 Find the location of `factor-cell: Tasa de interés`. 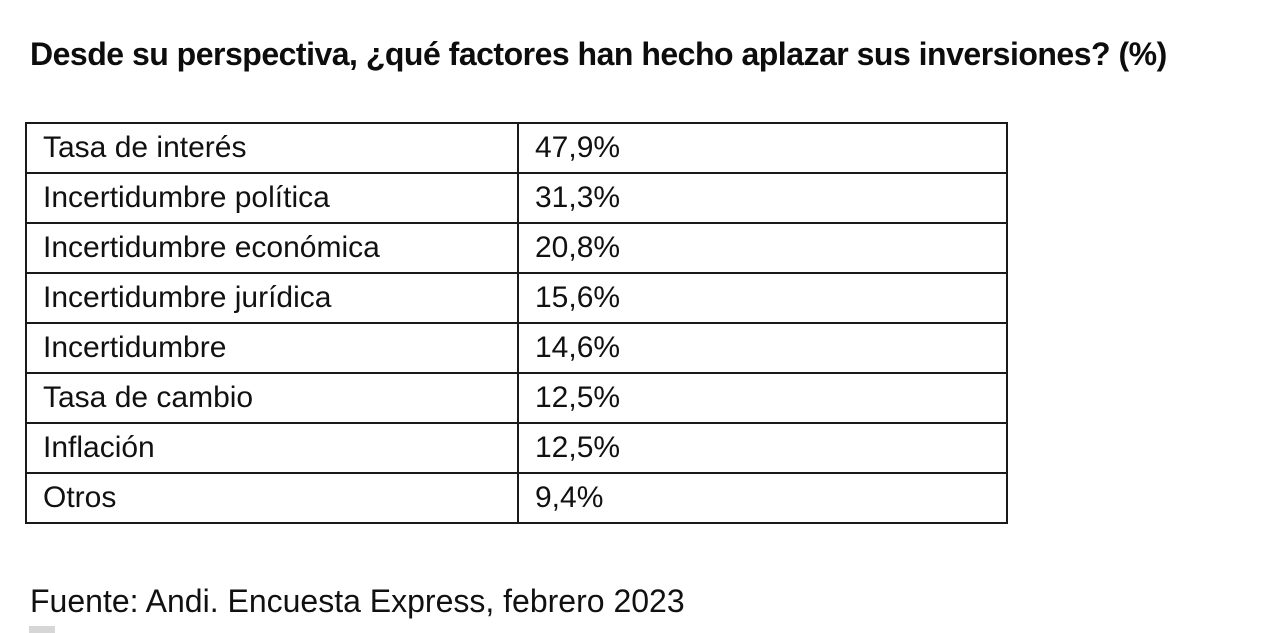

factor-cell: Tasa de interés is located at coordinates (272, 148).